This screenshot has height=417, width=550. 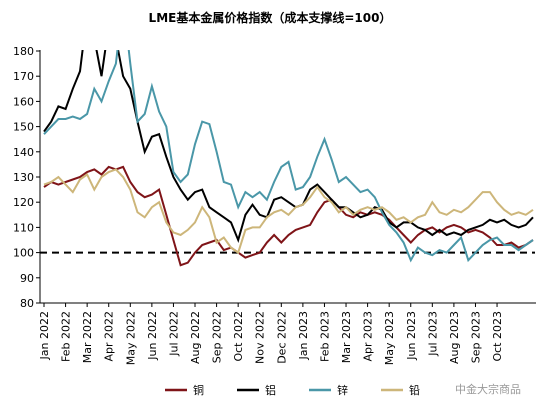 What do you see at coordinates (432, 334) in the screenshot?
I see `x-tick-label: Jul 2023` at bounding box center [432, 334].